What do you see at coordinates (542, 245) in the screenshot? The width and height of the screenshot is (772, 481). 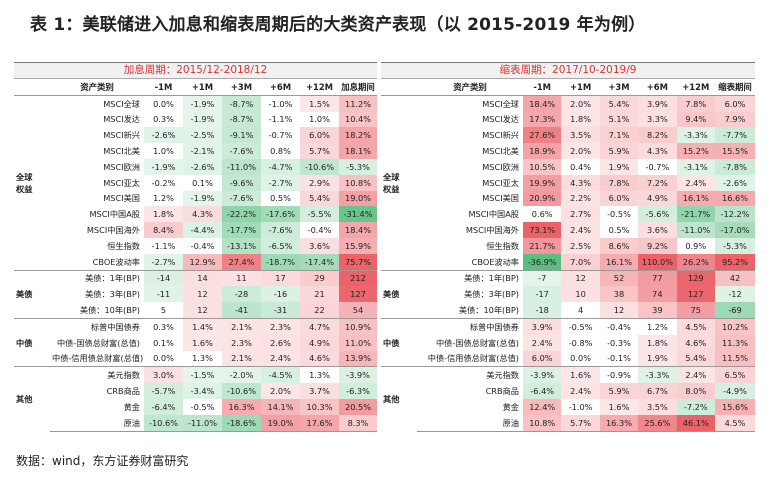 I see `value-cell: 21.7%` at bounding box center [542, 245].